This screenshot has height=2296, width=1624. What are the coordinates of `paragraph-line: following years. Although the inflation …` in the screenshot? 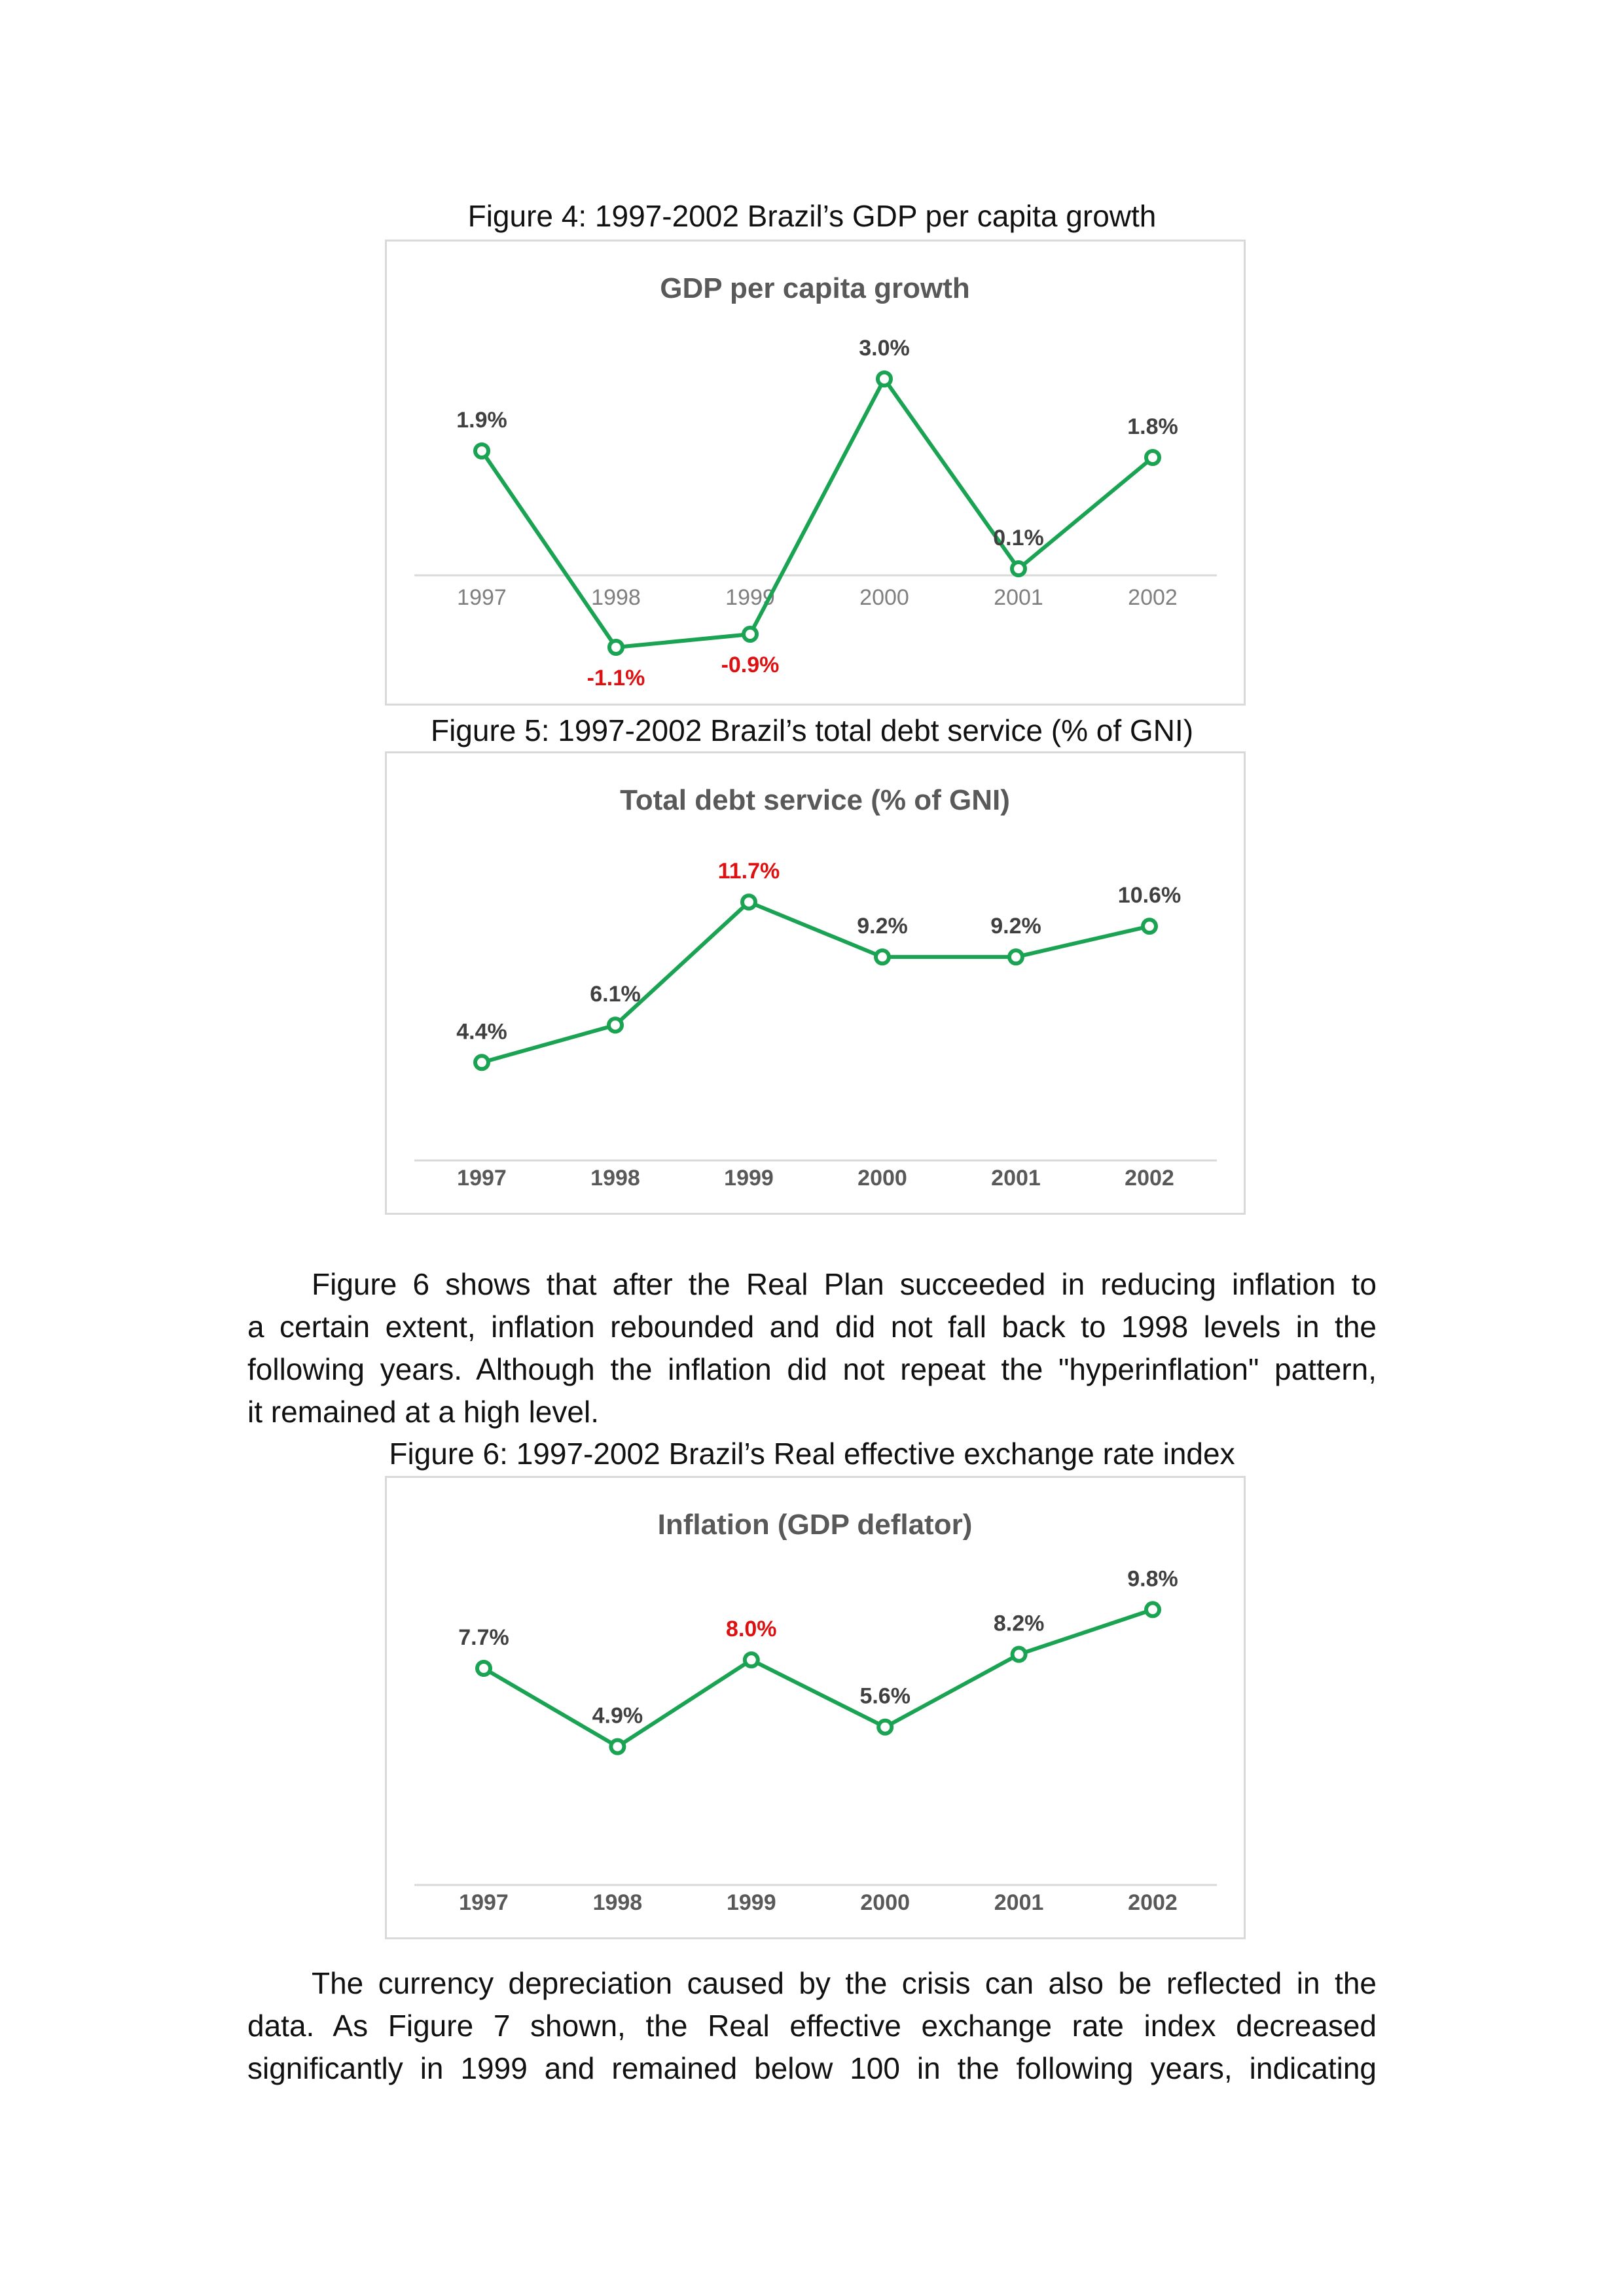 It's located at (812, 1369).